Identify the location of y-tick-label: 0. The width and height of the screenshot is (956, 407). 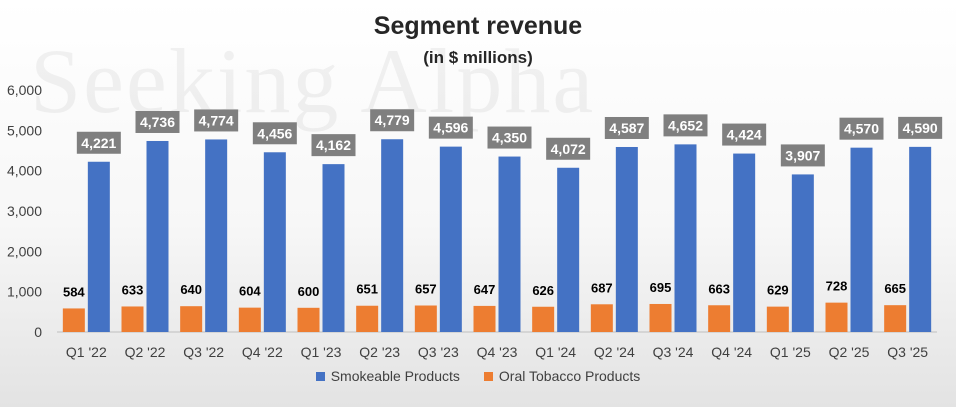
(38, 332).